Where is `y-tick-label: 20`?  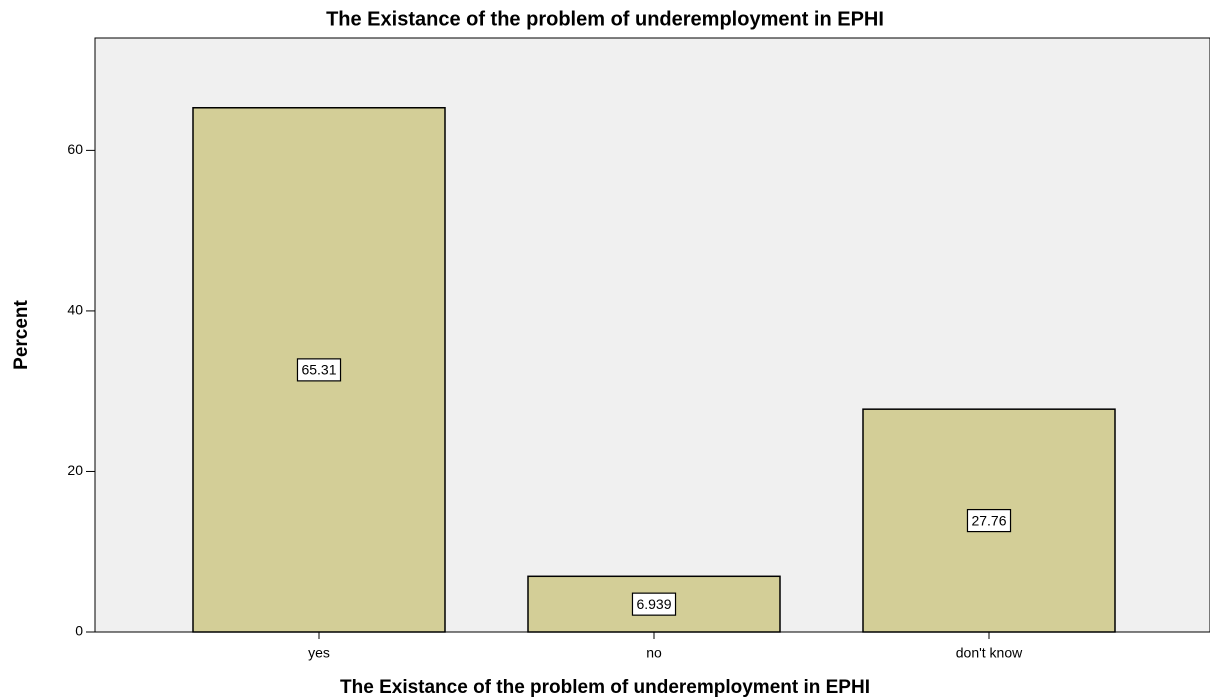 y-tick-label: 20 is located at coordinates (75, 470).